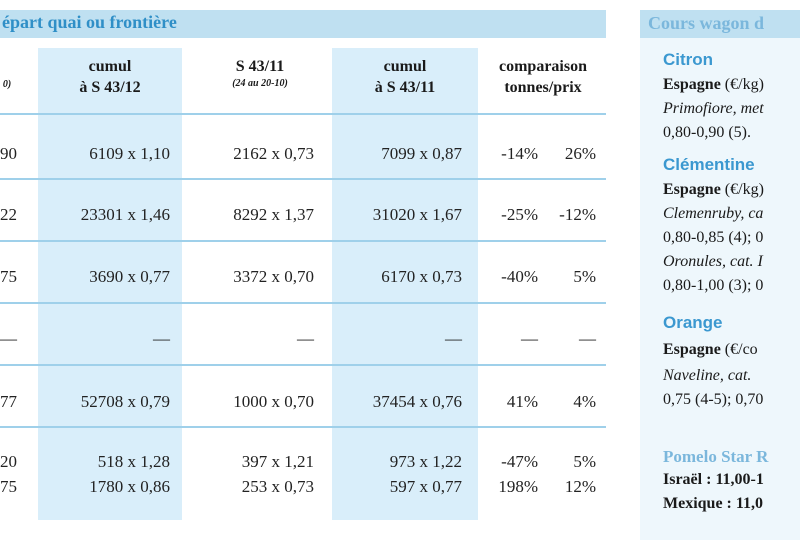 The image size is (800, 550). Describe the element at coordinates (713, 479) in the screenshot. I see `origin-line: Israël : 11,00-1` at that location.